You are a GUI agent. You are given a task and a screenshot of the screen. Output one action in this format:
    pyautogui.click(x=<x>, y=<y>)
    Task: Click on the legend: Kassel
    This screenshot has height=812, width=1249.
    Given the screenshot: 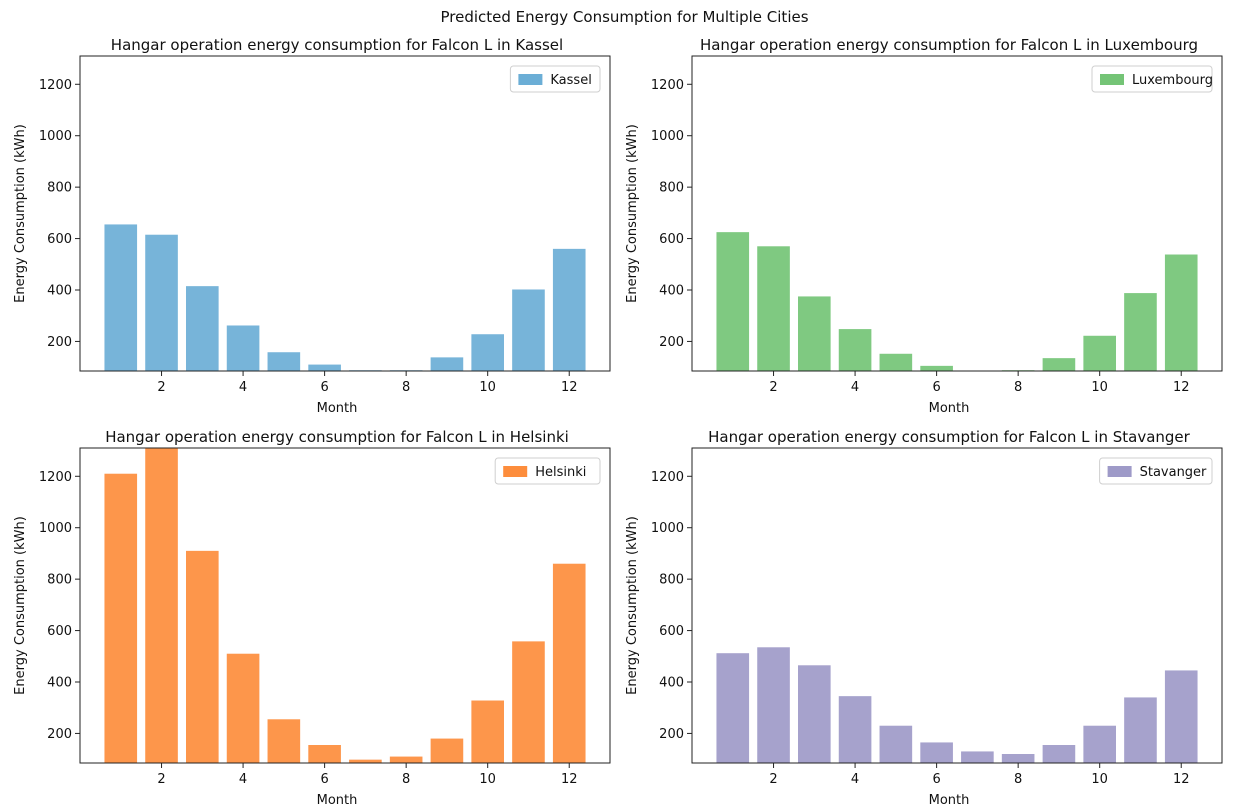 What is the action you would take?
    pyautogui.click(x=555, y=79)
    